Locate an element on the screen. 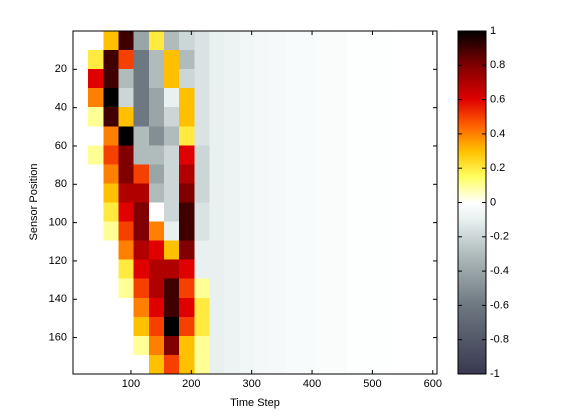 The width and height of the screenshot is (561, 420). colorbar-tick-label: 0 is located at coordinates (493, 202).